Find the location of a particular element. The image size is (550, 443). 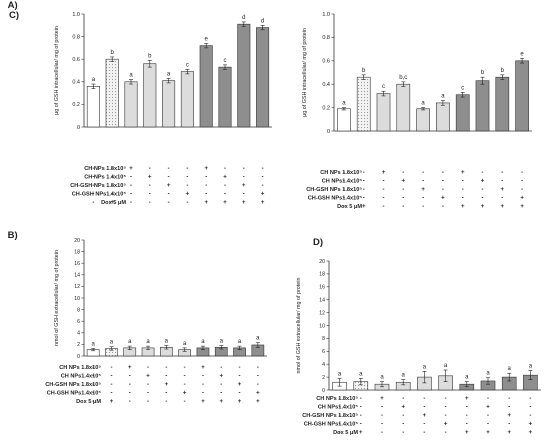

panel-label: A) is located at coordinates (13, 5).